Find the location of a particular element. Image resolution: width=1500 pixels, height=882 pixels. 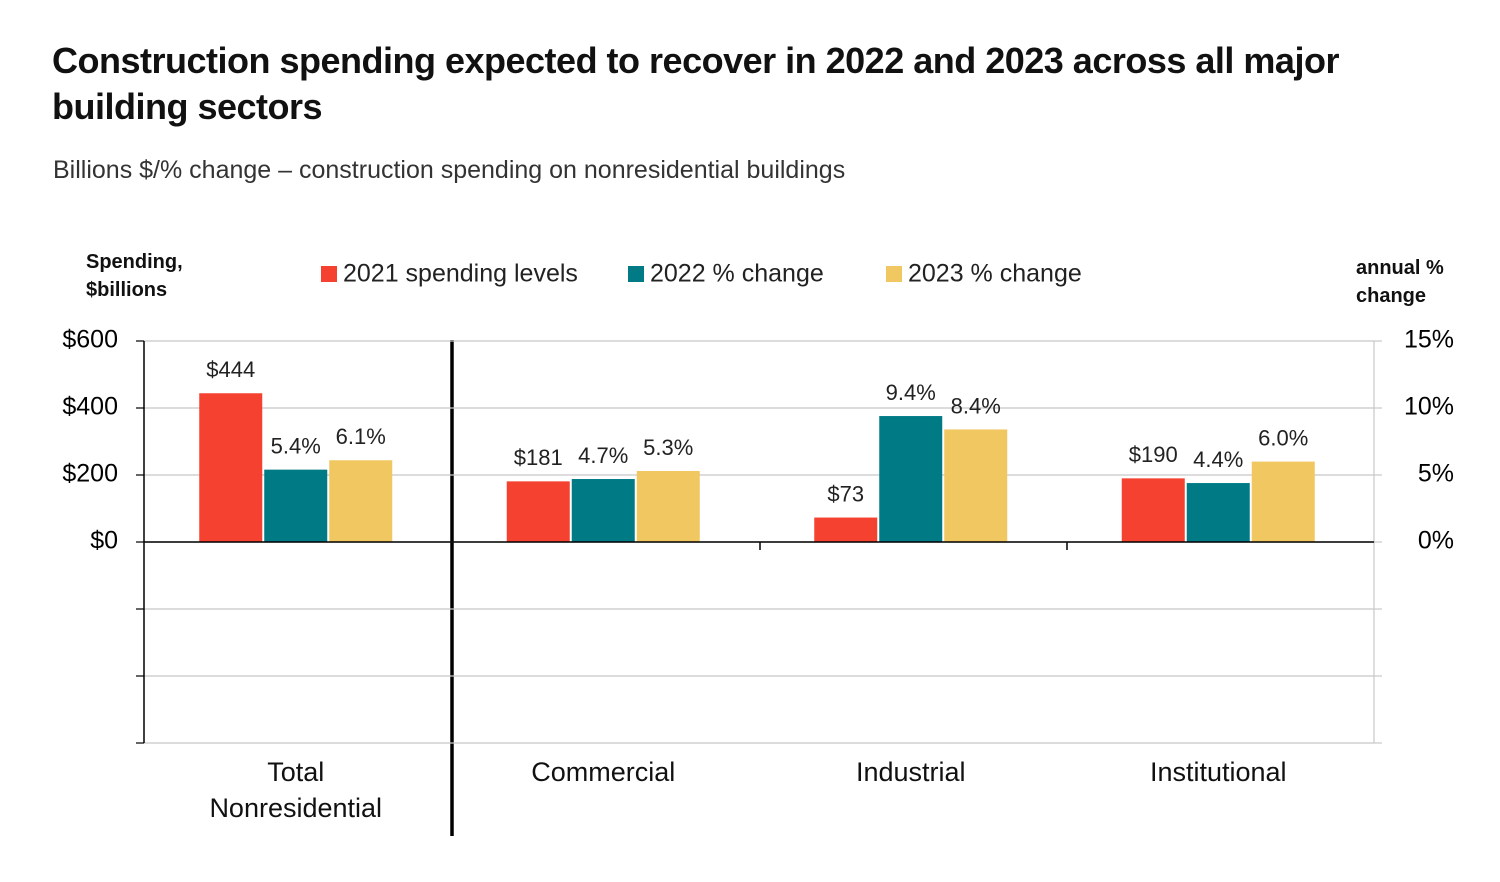

x-tick-label: Total Nonresidential is located at coordinates (296, 790).